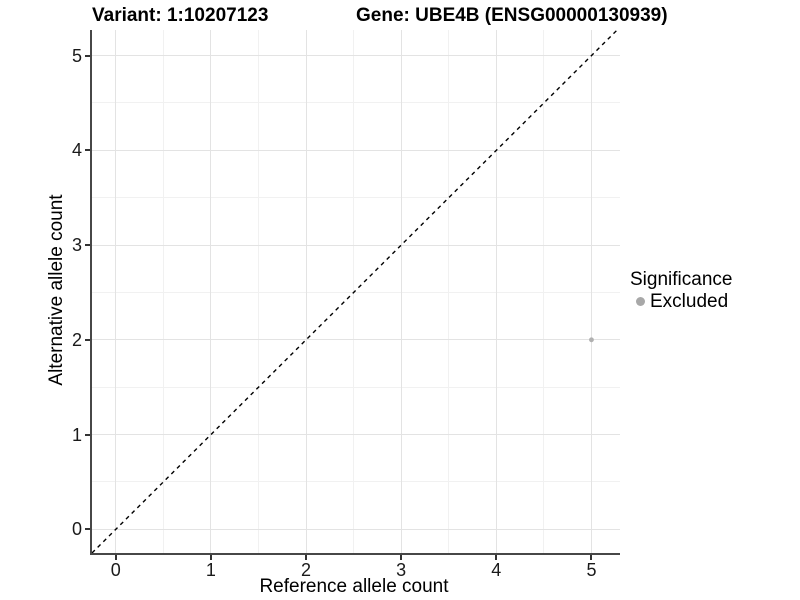 The image size is (800, 600). I want to click on variant-title: Variant: 1:10207123, so click(180, 15).